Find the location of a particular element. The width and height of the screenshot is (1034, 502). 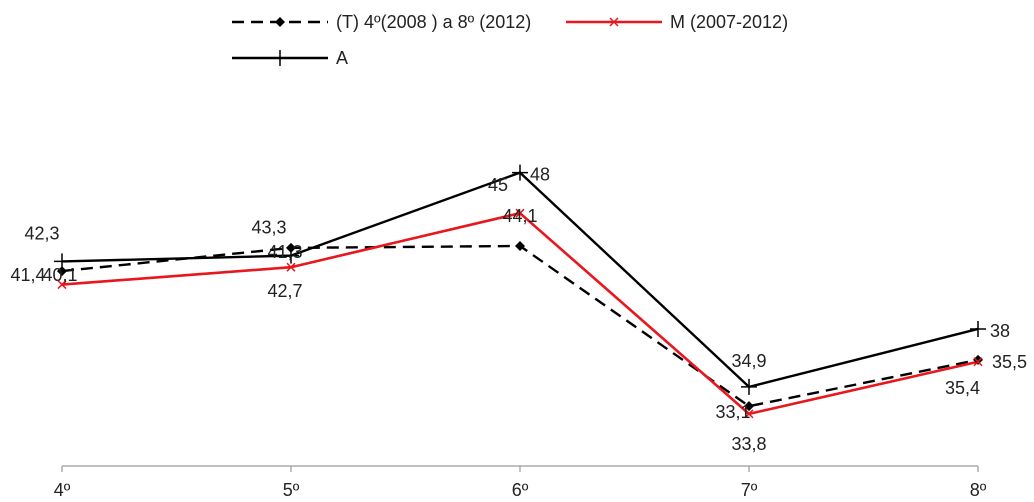

diamond-marker is located at coordinates (280, 22).